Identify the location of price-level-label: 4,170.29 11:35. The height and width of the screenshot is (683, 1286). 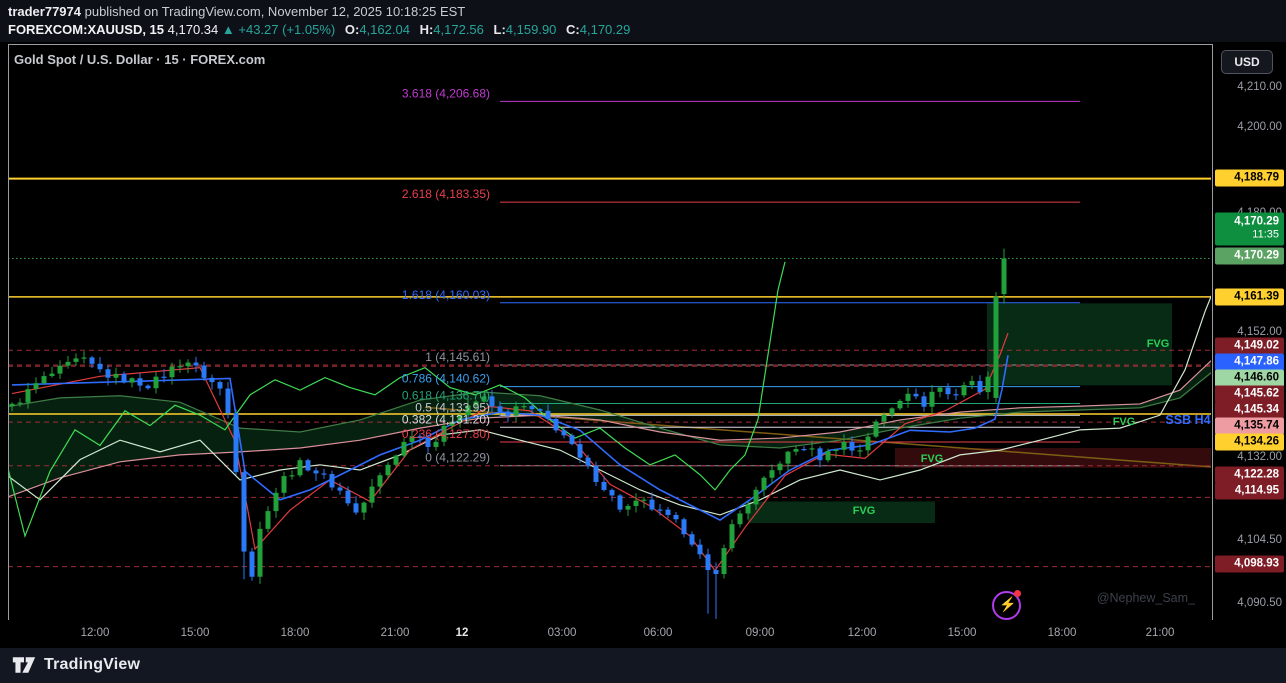
(1249, 229).